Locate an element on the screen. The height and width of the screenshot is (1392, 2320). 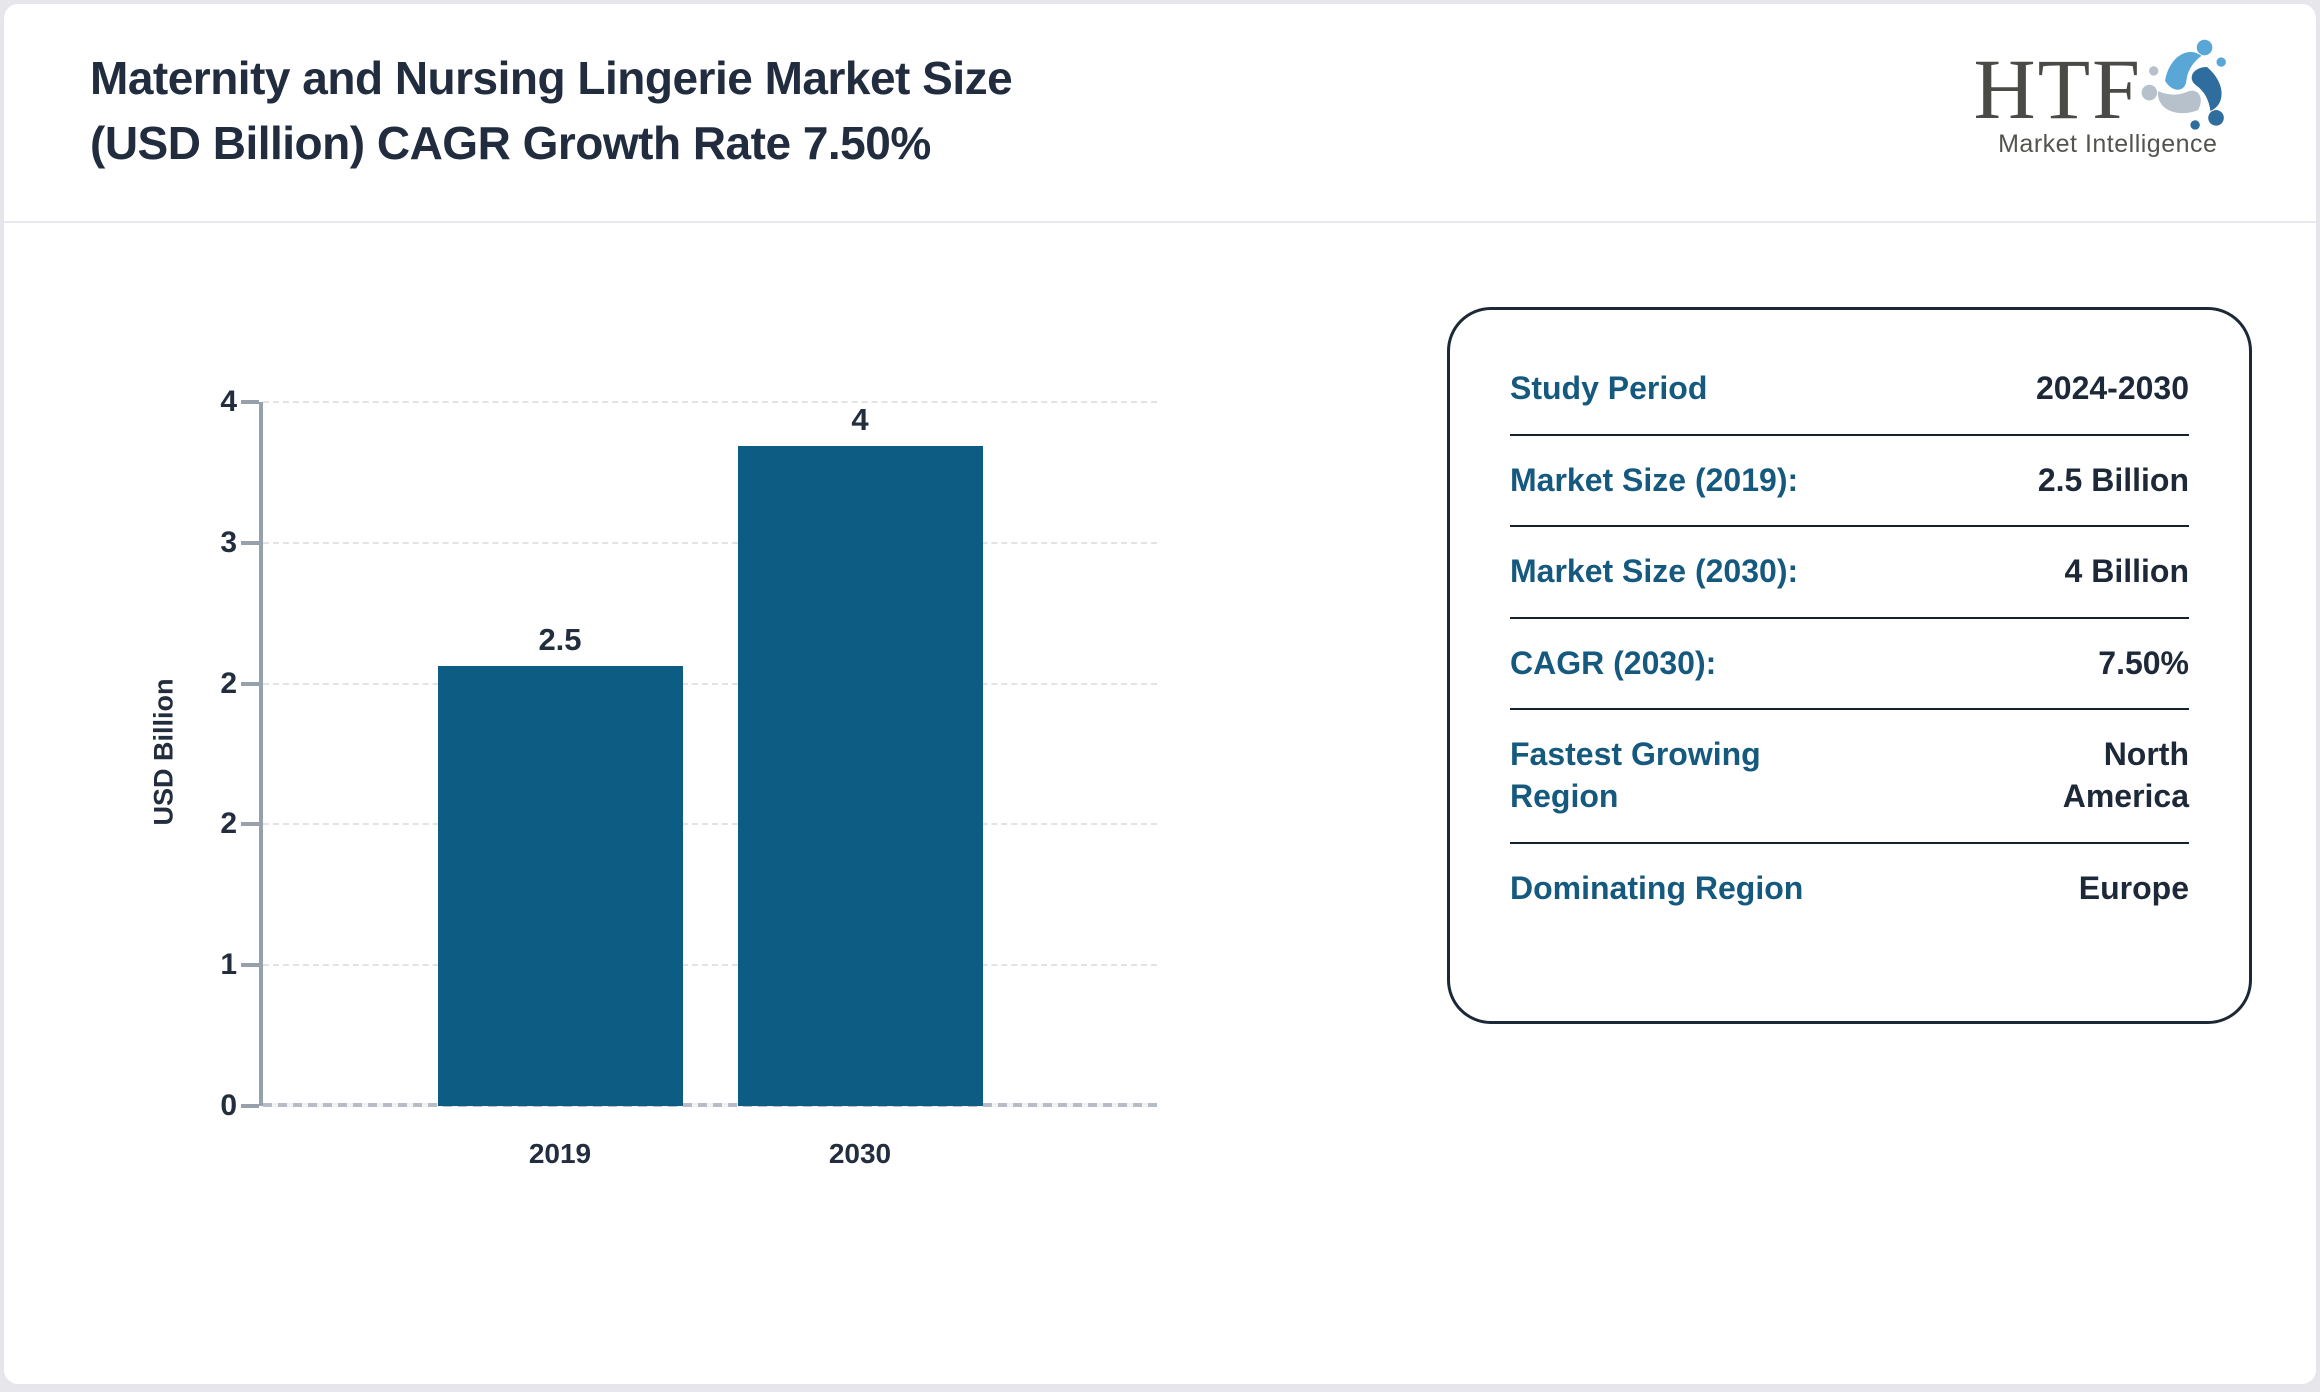
panel-row: CAGR (2030): 7.50% is located at coordinates (1849, 665).